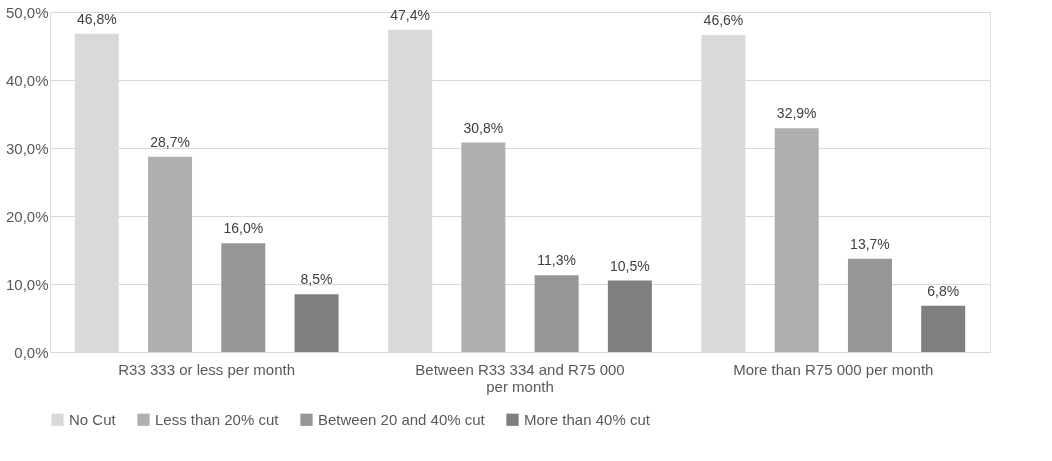  Describe the element at coordinates (243, 228) in the screenshot. I see `data-label: 16,0%` at that location.